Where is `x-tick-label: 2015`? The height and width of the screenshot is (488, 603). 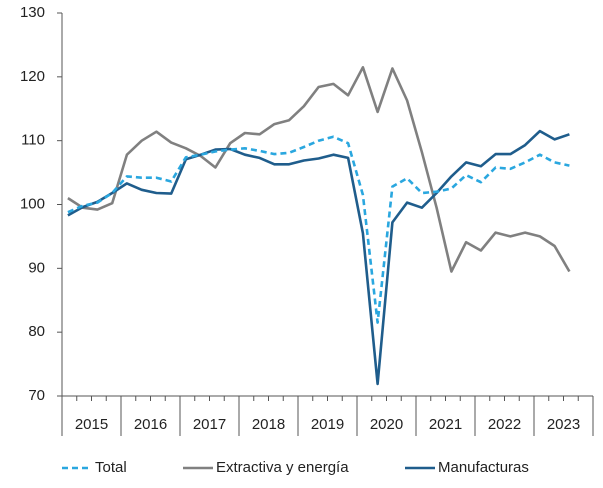 x-tick-label: 2015 is located at coordinates (91, 424).